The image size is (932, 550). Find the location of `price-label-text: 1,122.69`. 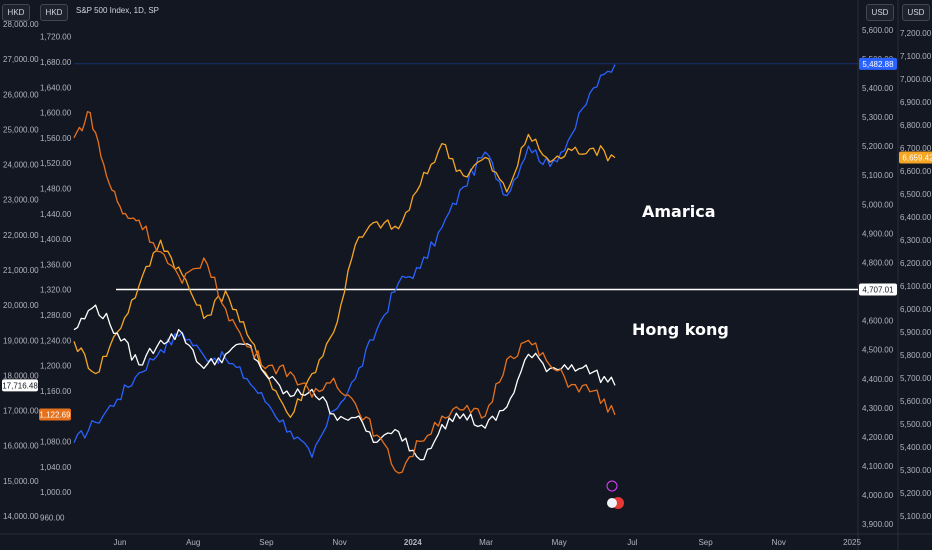

price-label-text: 1,122.69 is located at coordinates (55, 414).